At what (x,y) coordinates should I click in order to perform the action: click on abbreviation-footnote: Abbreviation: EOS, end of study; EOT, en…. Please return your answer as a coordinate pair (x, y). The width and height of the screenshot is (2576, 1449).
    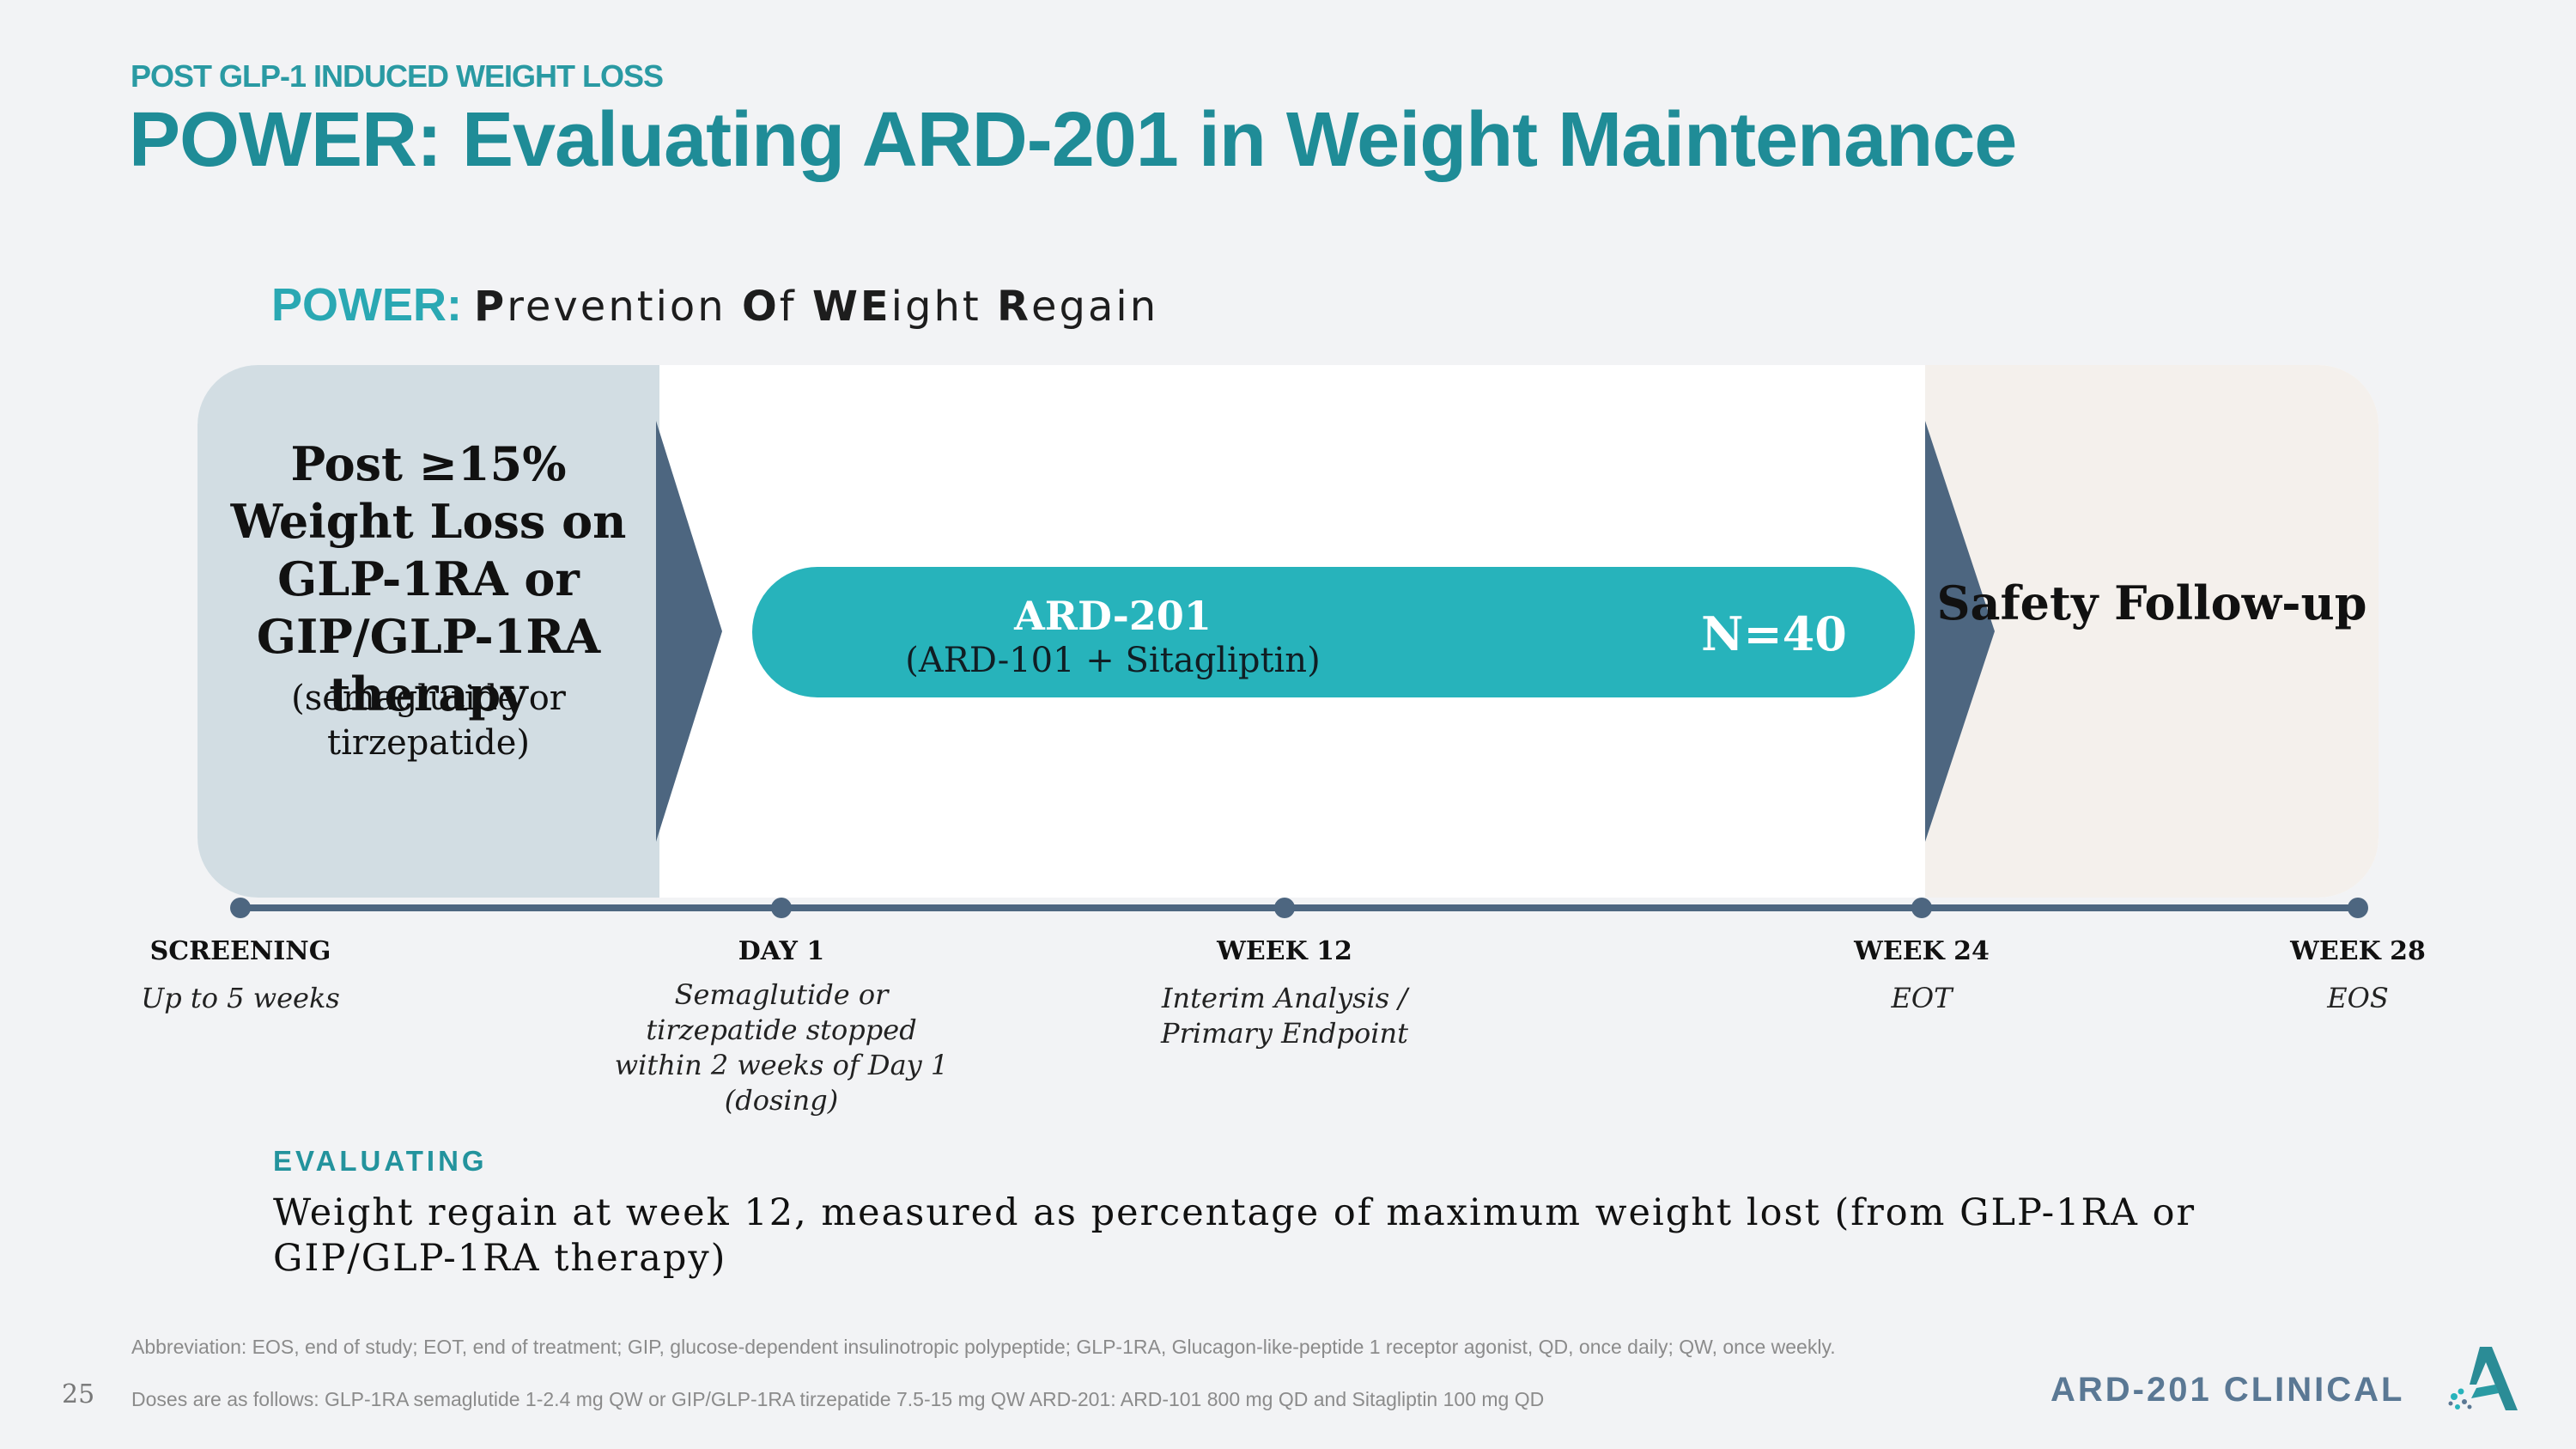
    Looking at the image, I should click on (984, 1347).